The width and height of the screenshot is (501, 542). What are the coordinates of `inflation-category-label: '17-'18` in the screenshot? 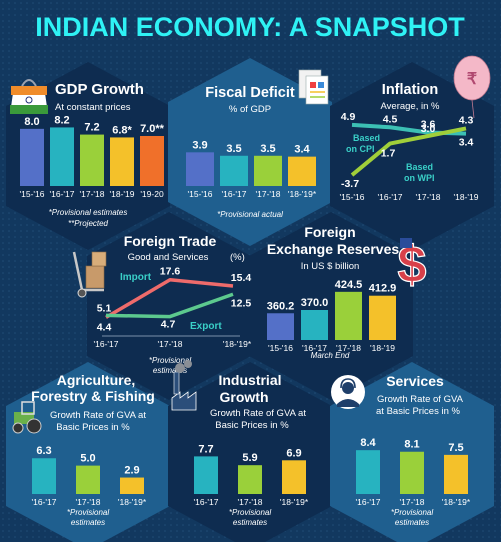 It's located at (428, 197).